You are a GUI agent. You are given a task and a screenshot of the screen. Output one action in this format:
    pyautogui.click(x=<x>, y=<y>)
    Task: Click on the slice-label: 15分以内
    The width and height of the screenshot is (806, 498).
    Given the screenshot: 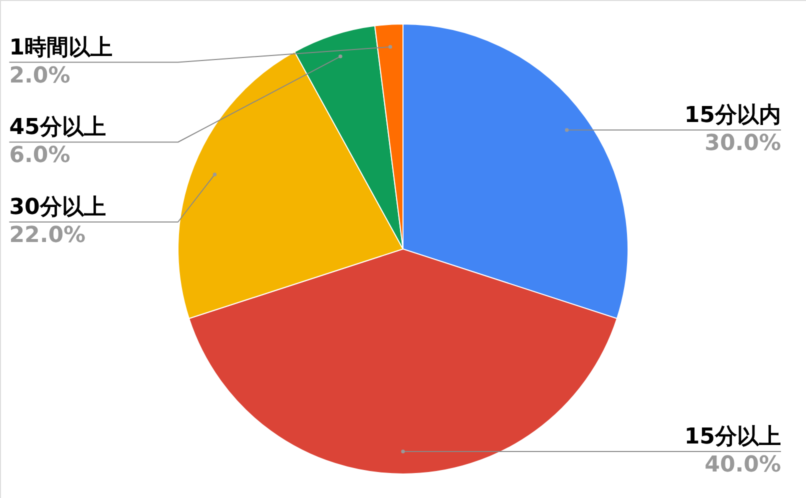 What is the action you would take?
    pyautogui.click(x=732, y=115)
    